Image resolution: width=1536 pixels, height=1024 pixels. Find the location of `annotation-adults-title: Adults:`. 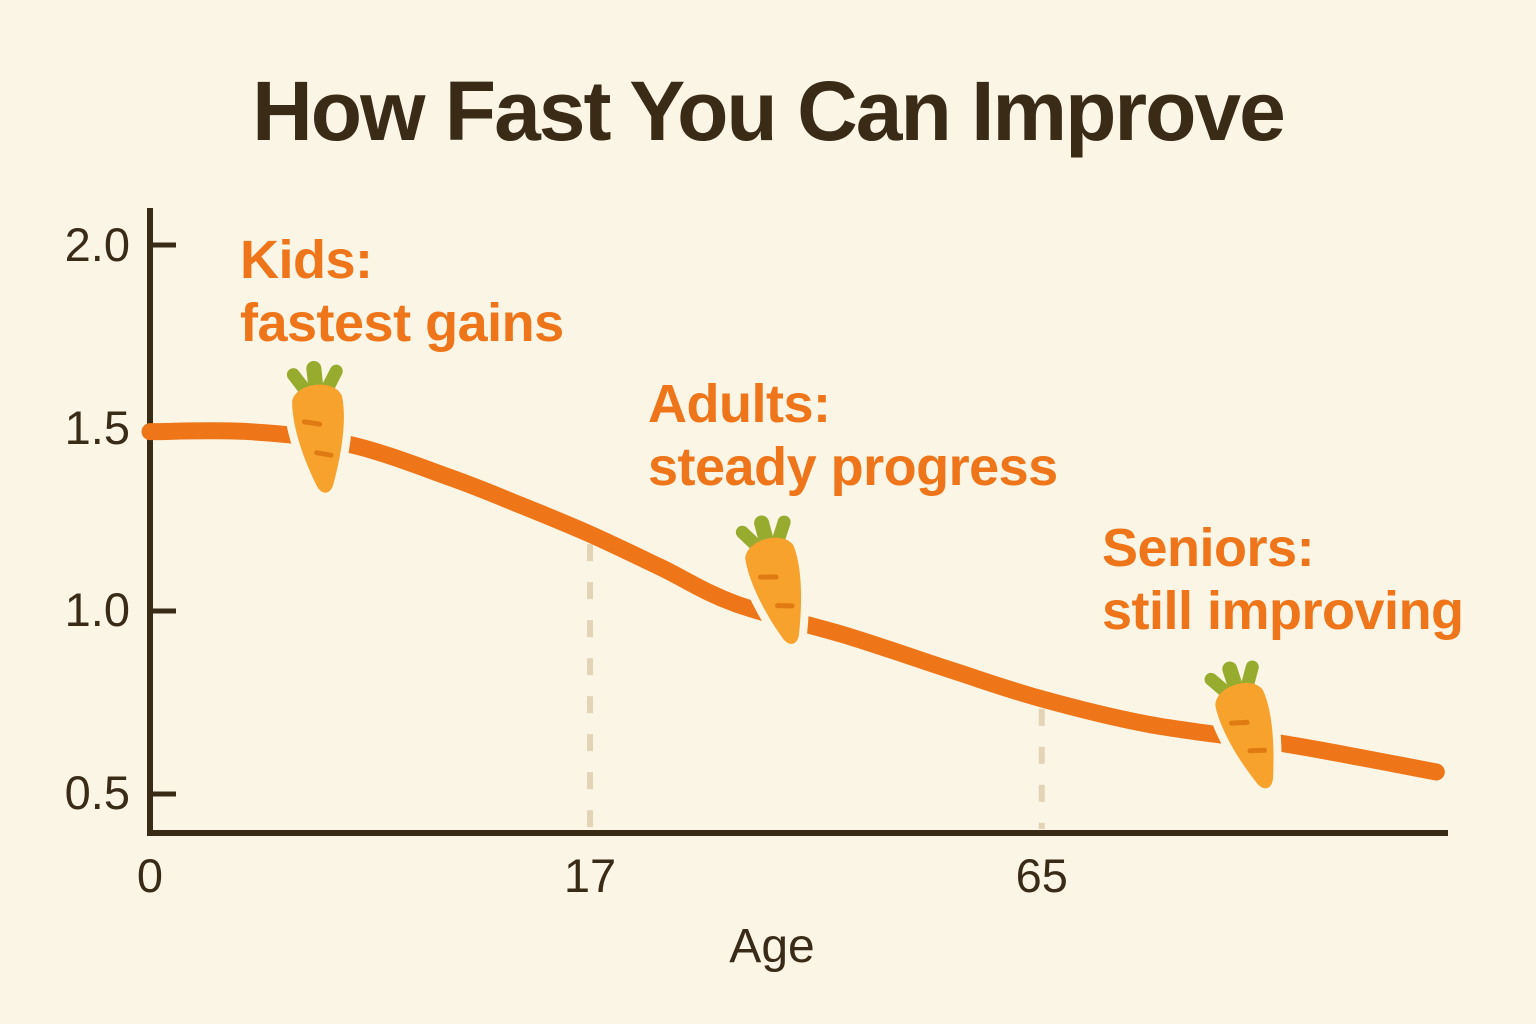

annotation-adults-title: Adults: is located at coordinates (739, 404).